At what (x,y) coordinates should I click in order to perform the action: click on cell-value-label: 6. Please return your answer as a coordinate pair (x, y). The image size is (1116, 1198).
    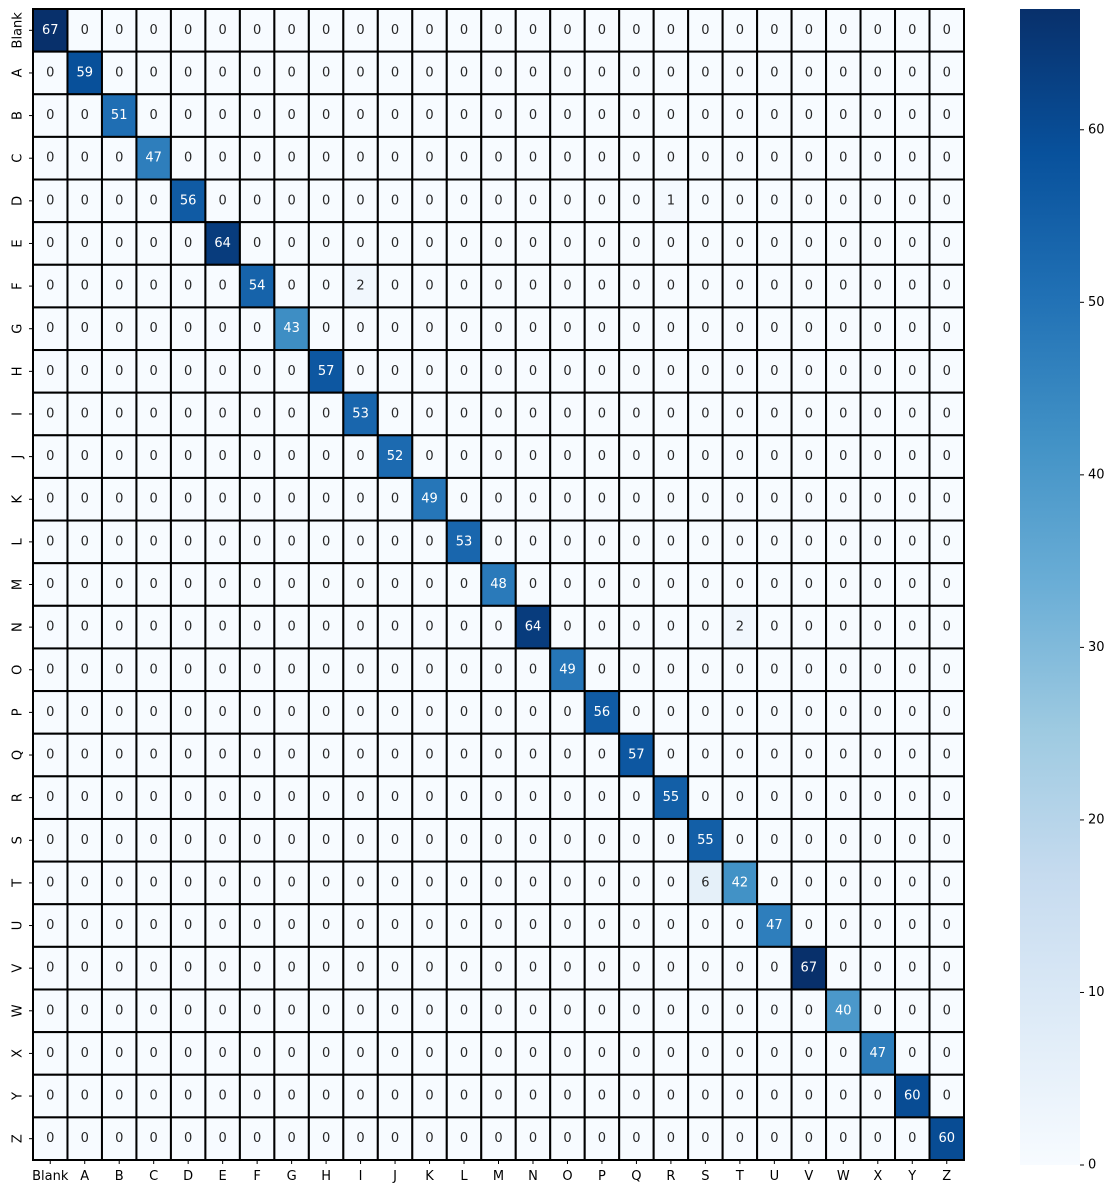
    Looking at the image, I should click on (705, 882).